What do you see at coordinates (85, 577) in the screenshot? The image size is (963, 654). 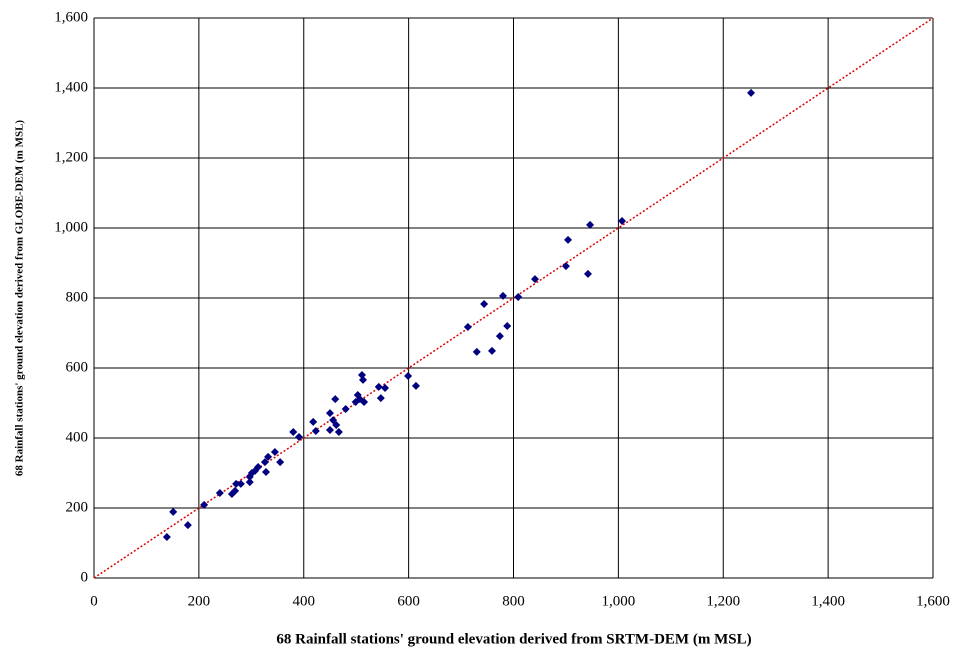 I see `y-tick-label: 0` at bounding box center [85, 577].